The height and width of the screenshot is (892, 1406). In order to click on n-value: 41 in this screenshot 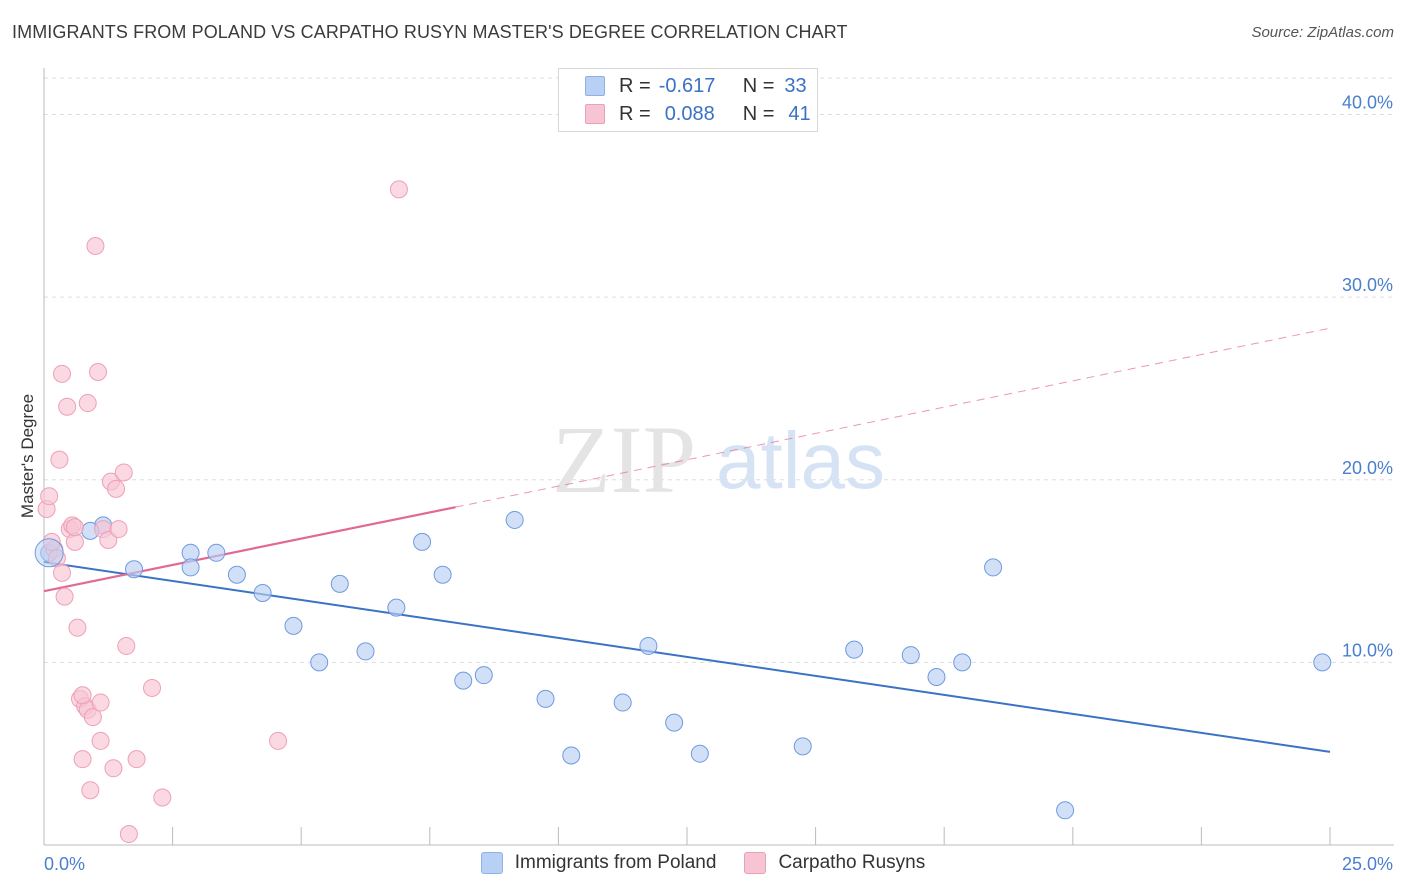, I will do `click(799, 113)`.